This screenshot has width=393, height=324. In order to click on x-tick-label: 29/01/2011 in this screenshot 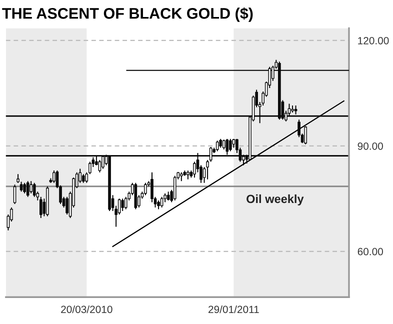, I will do `click(233, 309)`.